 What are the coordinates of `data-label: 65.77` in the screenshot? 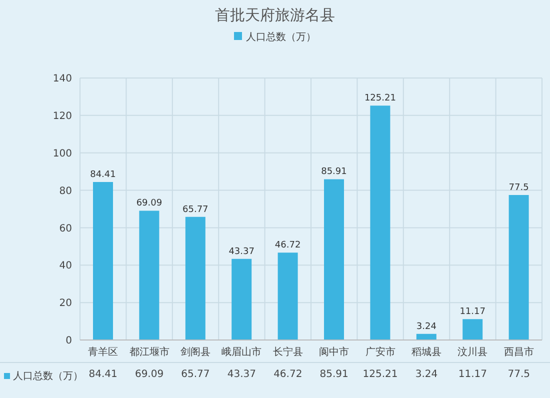 It's located at (195, 209).